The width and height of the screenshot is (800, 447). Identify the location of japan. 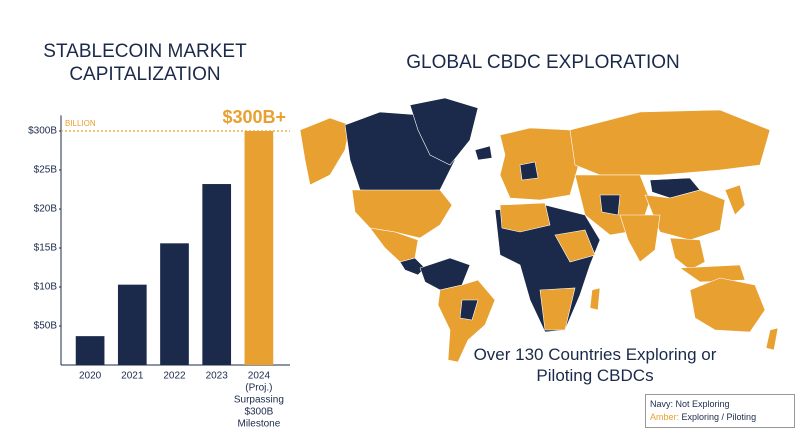
(735, 200).